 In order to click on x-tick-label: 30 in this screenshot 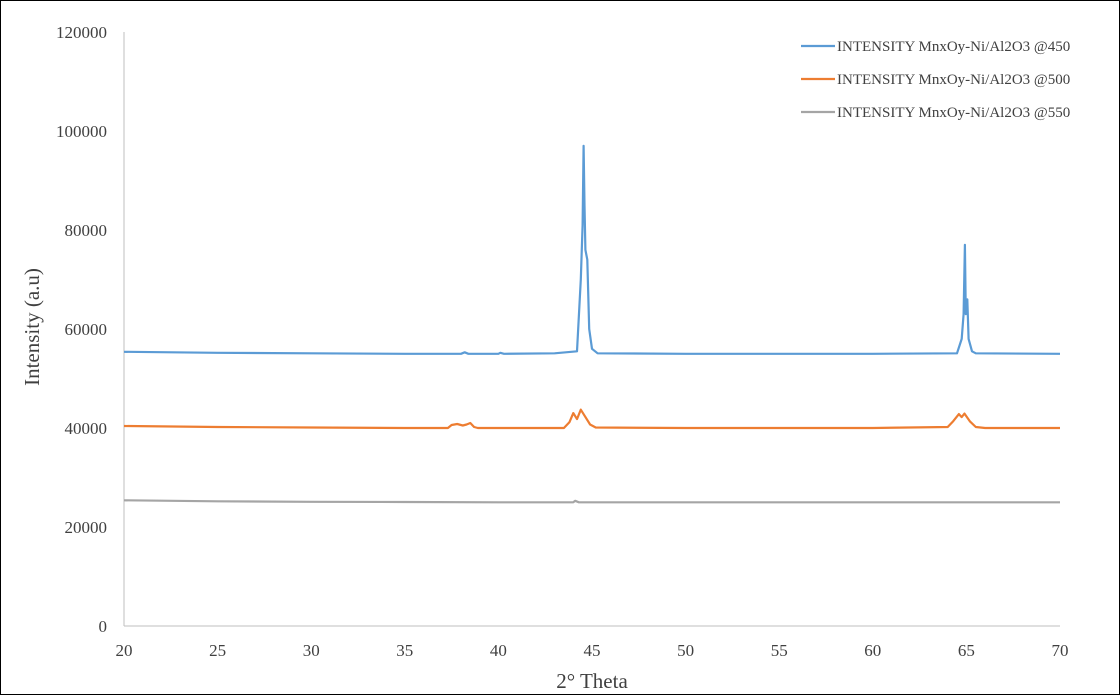, I will do `click(311, 650)`.